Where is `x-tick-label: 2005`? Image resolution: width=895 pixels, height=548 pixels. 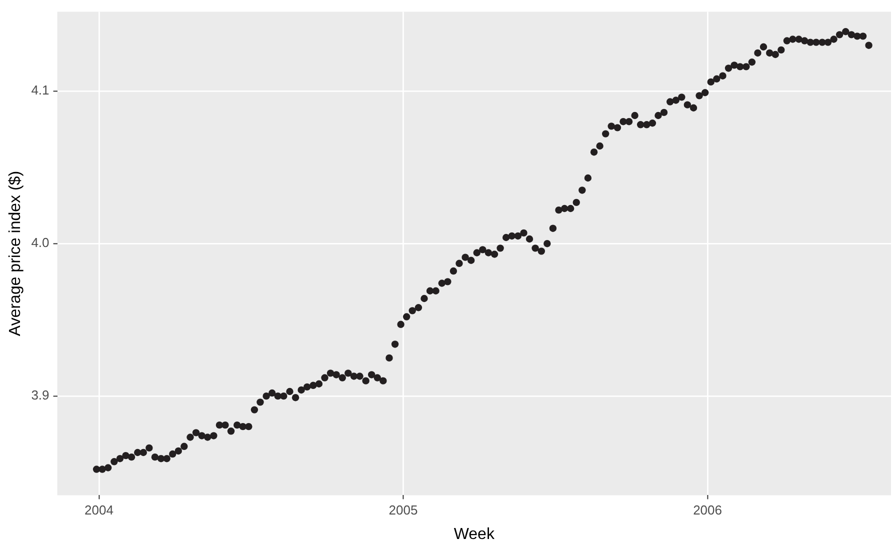
x-tick-label: 2005 is located at coordinates (403, 510).